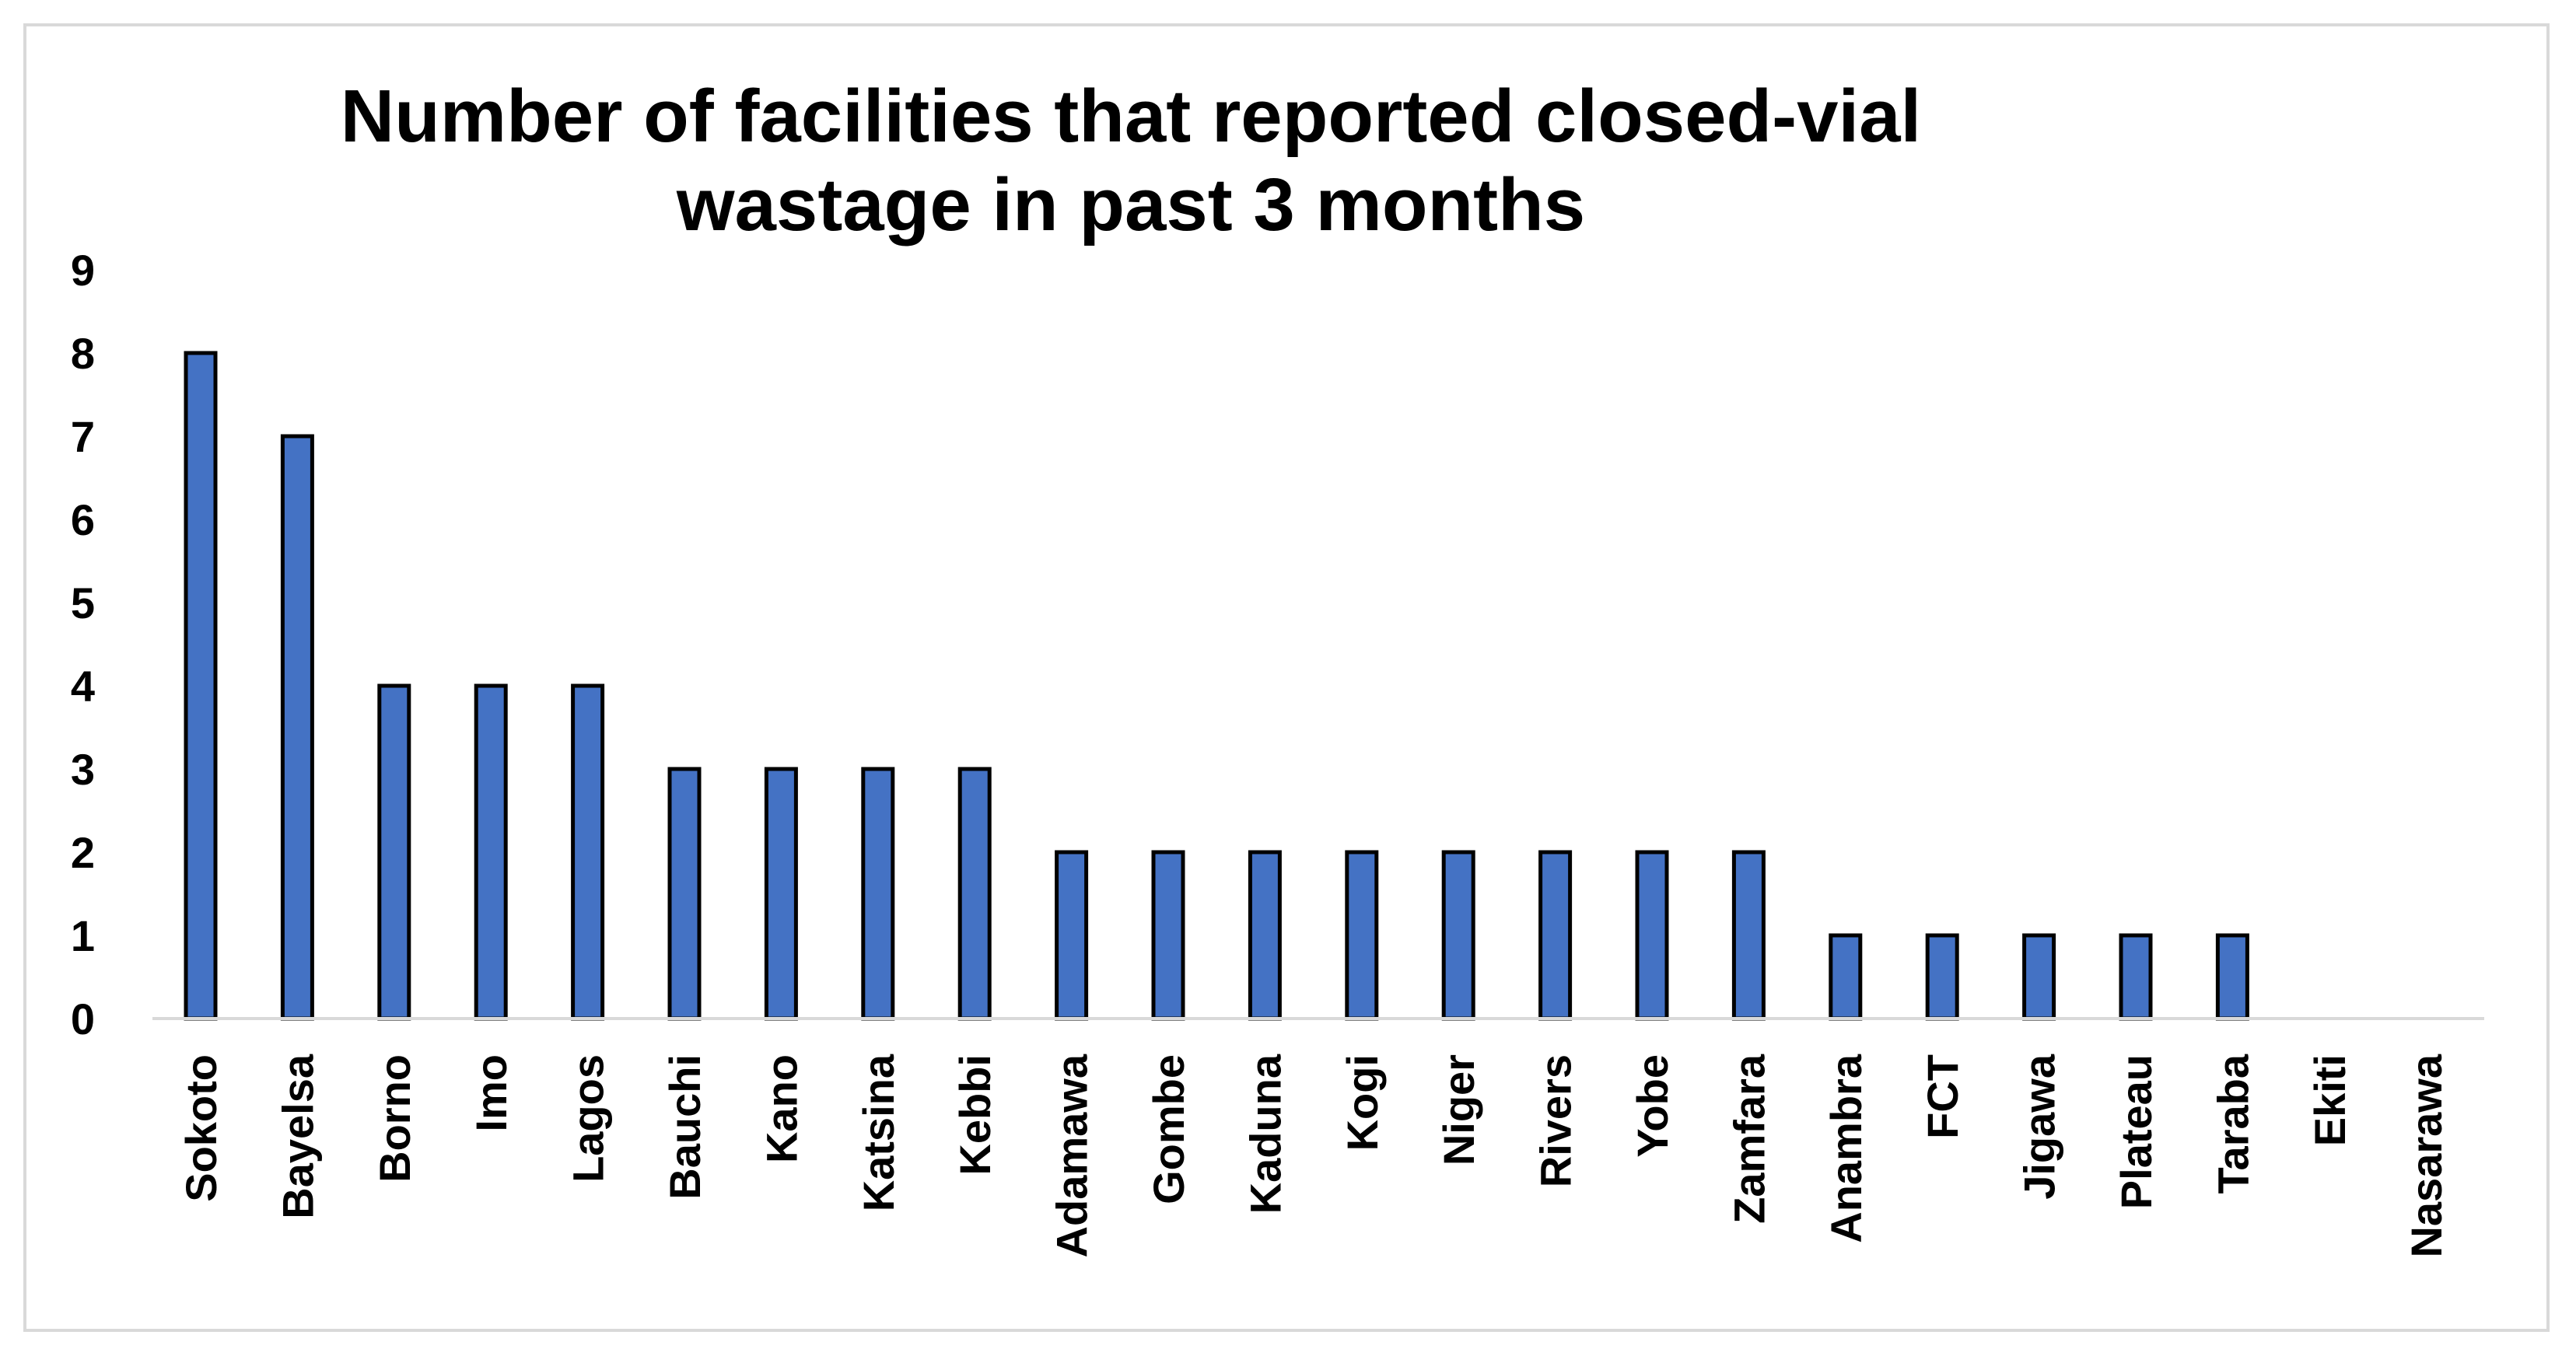  I want to click on y-tick-label: 9, so click(83, 270).